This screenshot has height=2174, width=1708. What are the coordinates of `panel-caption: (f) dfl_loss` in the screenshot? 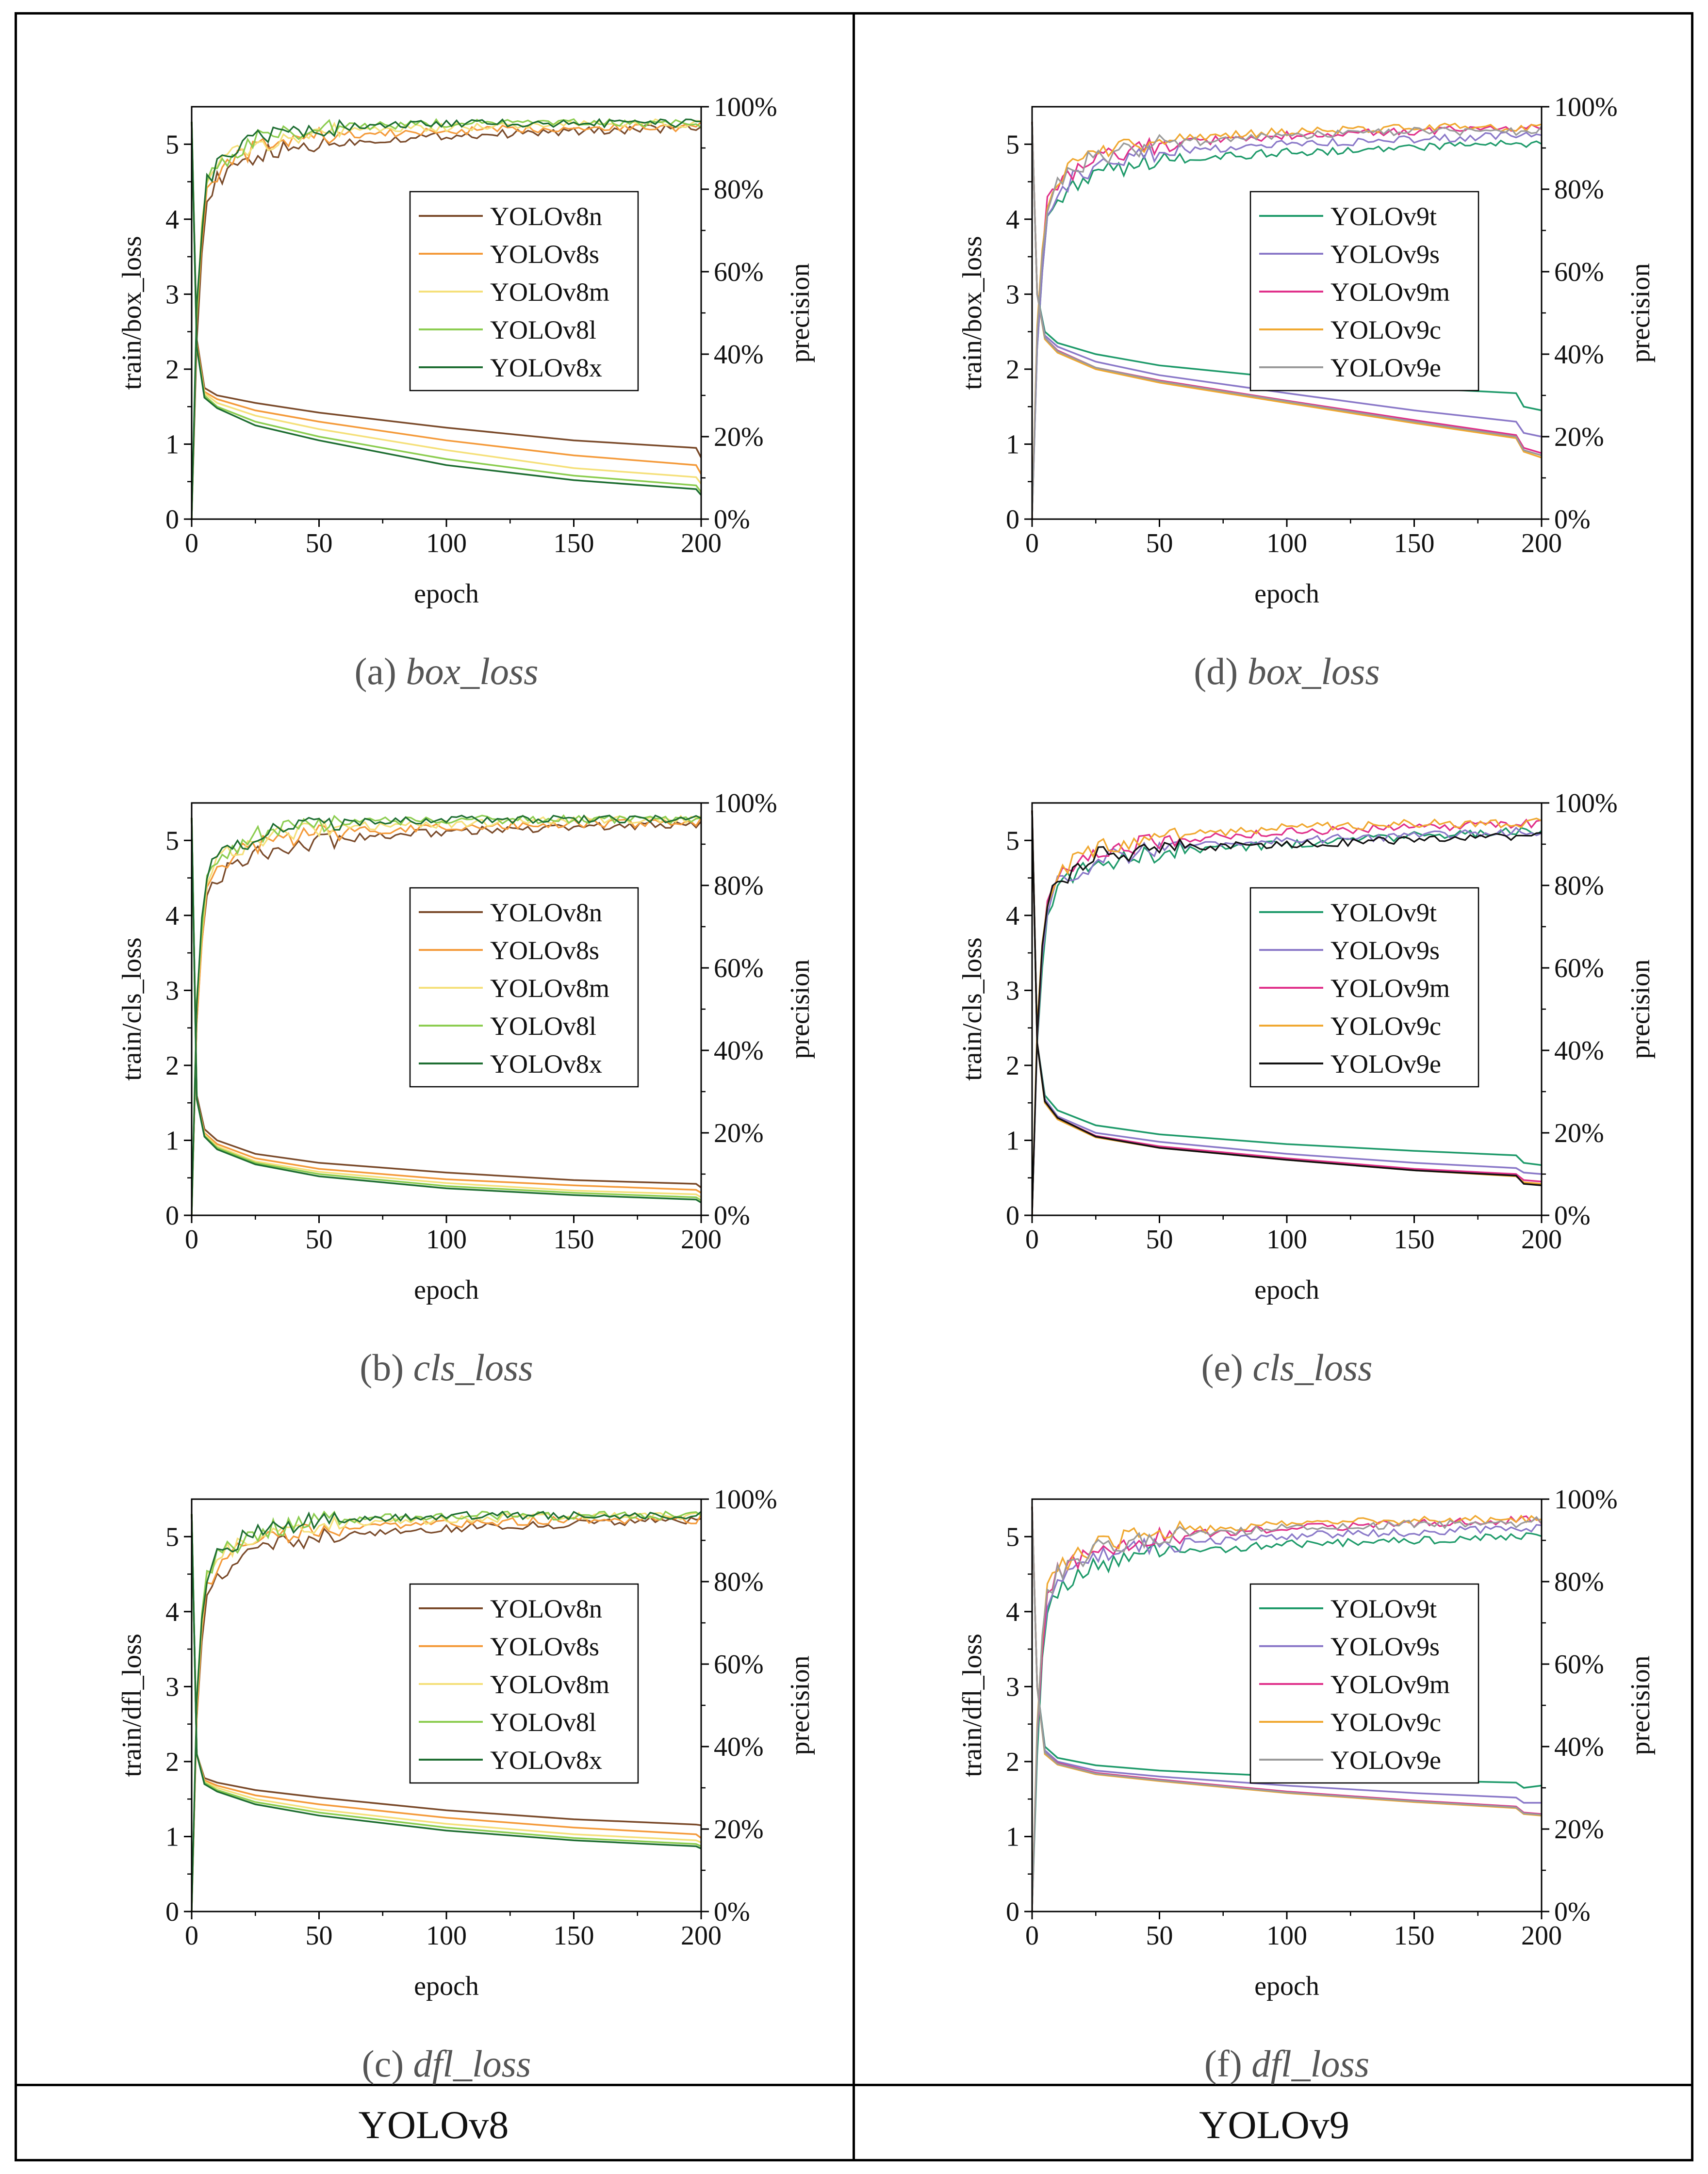 It's located at (1287, 2064).